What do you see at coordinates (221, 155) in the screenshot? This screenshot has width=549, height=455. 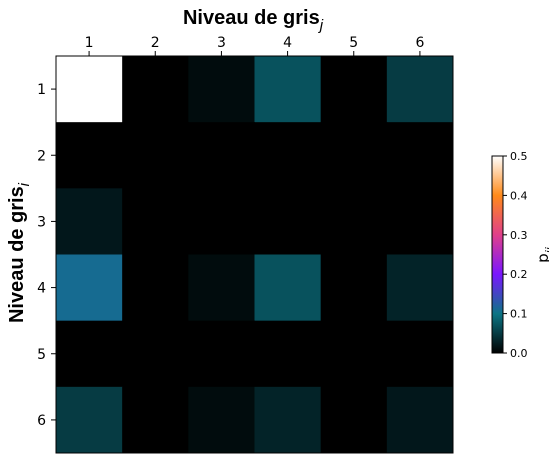 I see `heatmap-cell-r2-c3` at bounding box center [221, 155].